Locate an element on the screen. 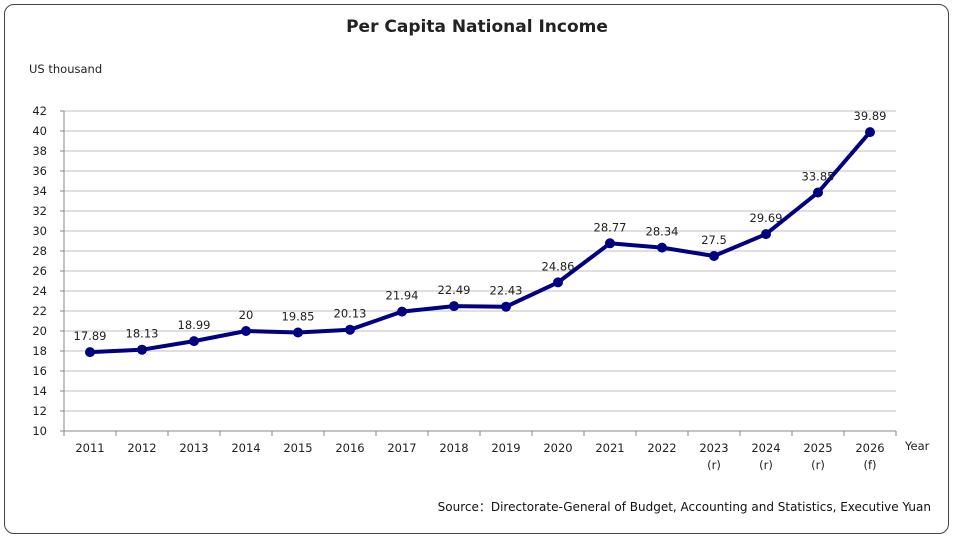  y-tick-label: 26 is located at coordinates (39, 271).